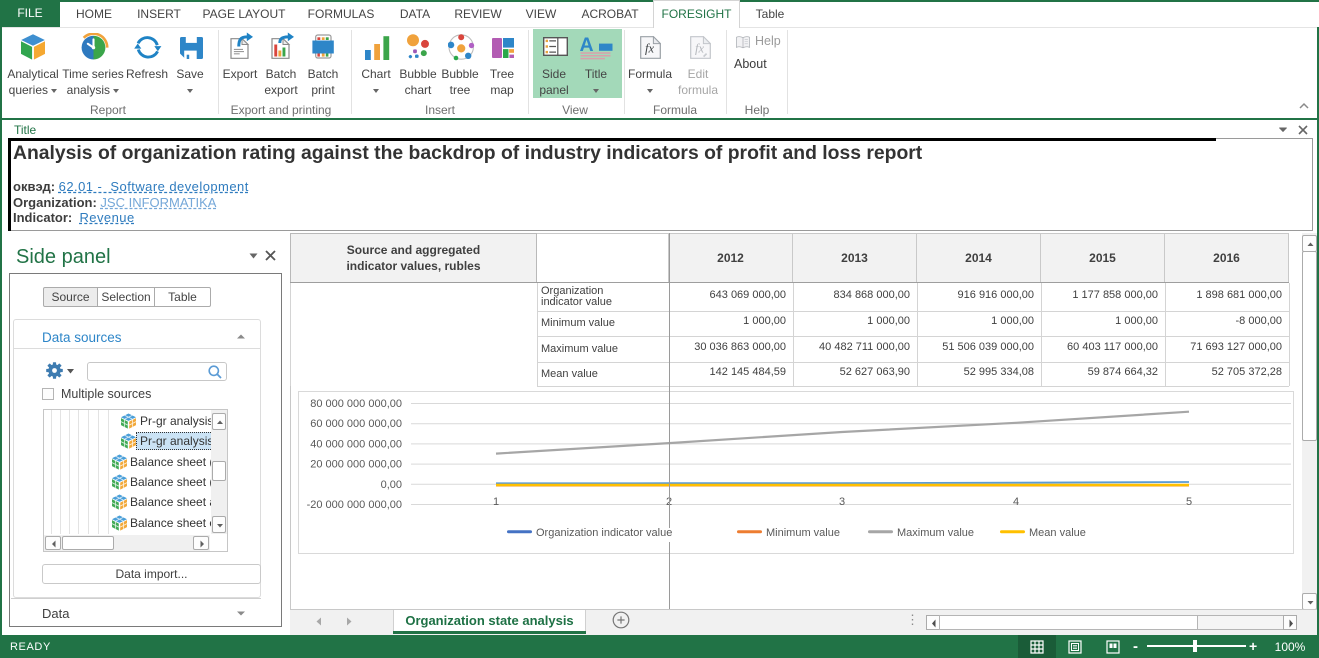  I want to click on svg-text: 3, so click(842, 502).